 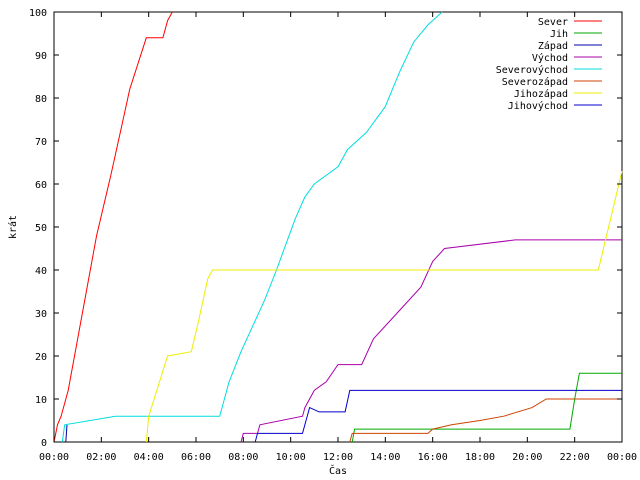 I want to click on x-tick-label: 16:00, so click(x=433, y=457).